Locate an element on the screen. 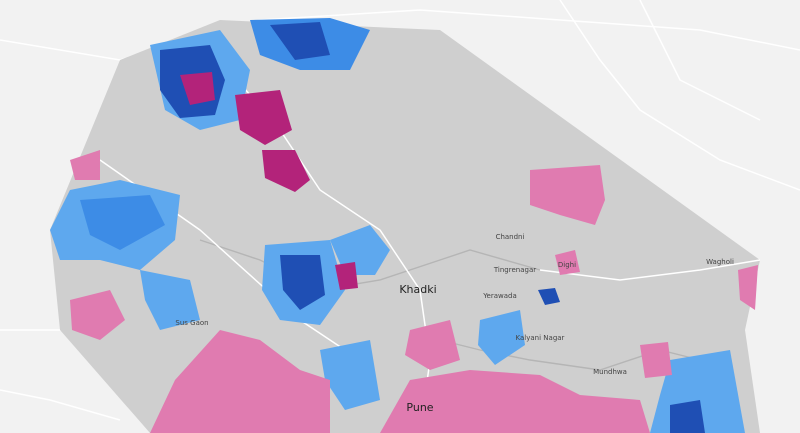 The height and width of the screenshot is (433, 800). place-label: Wagholi is located at coordinates (720, 262).